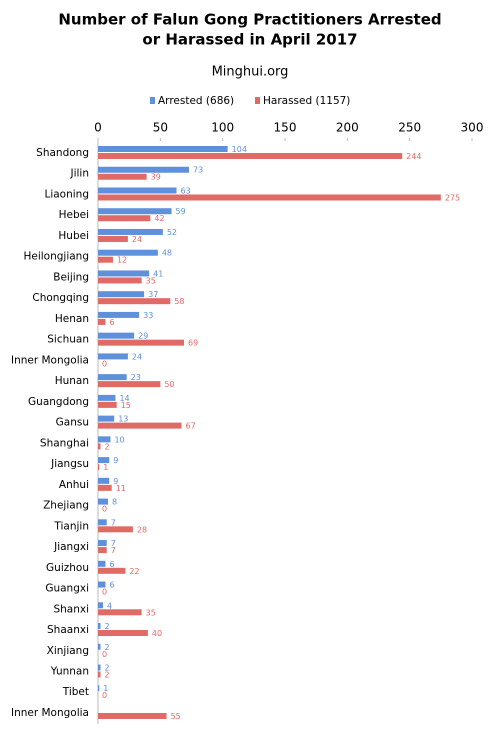 The height and width of the screenshot is (738, 500). What do you see at coordinates (158, 273) in the screenshot?
I see `value-label: 41` at bounding box center [158, 273].